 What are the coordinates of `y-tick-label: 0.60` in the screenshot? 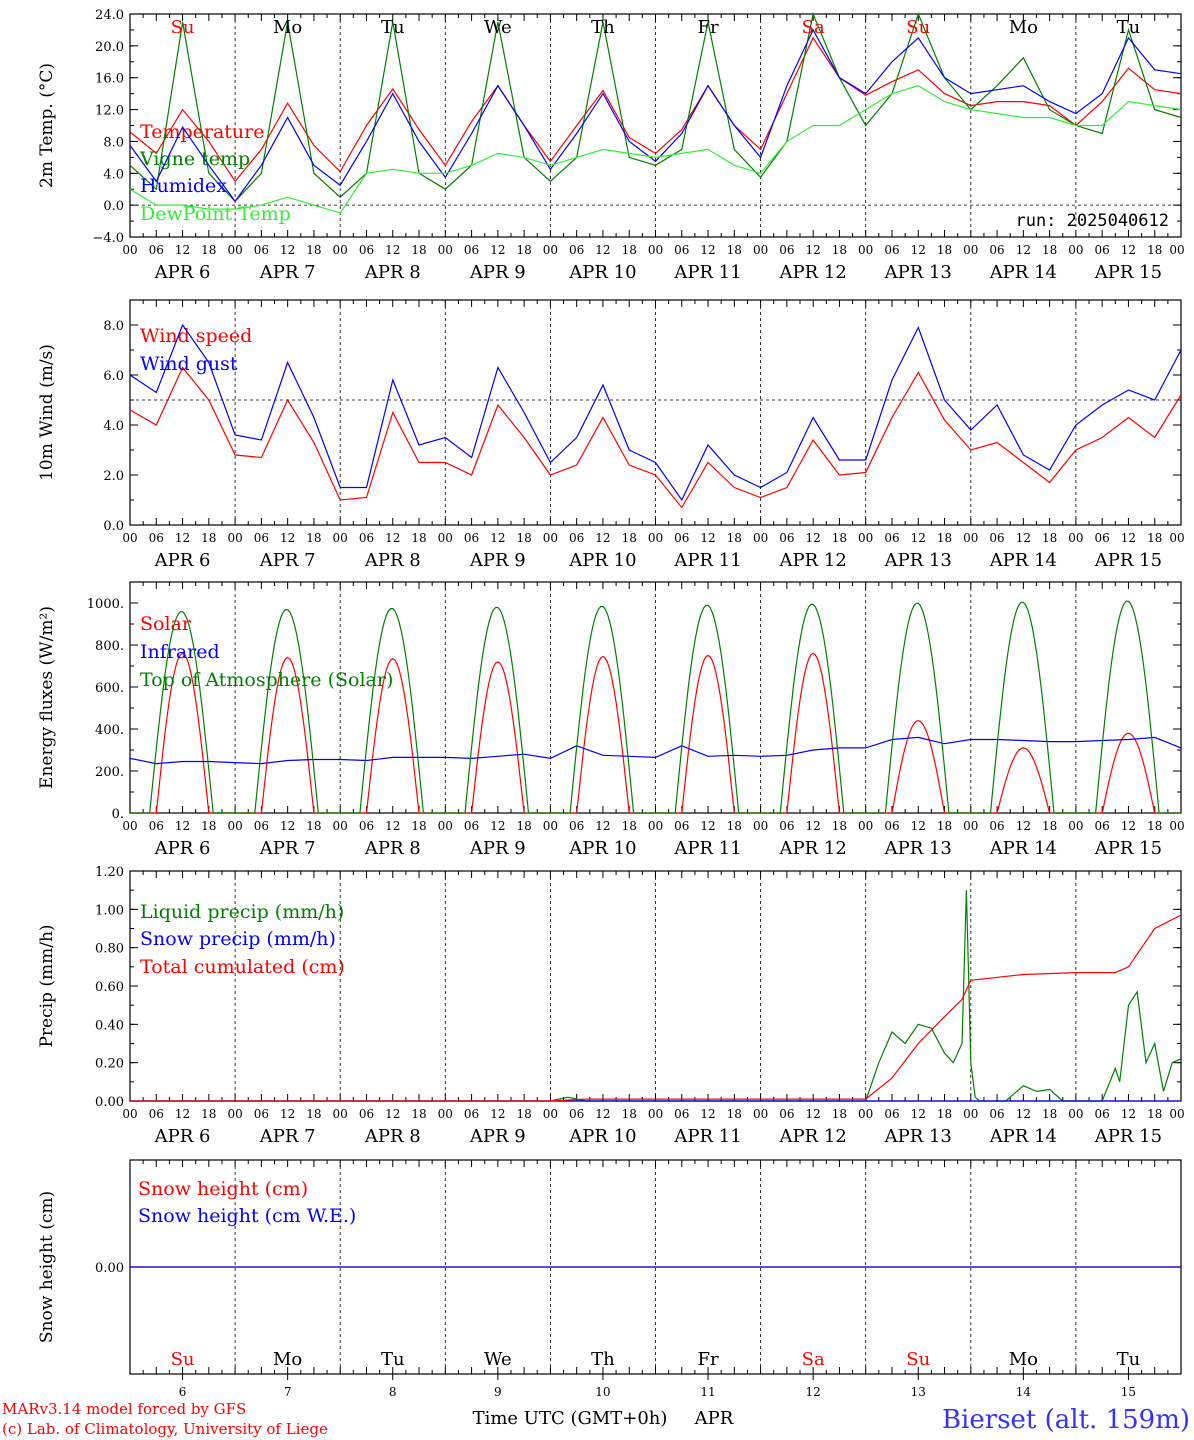 It's located at (109, 987).